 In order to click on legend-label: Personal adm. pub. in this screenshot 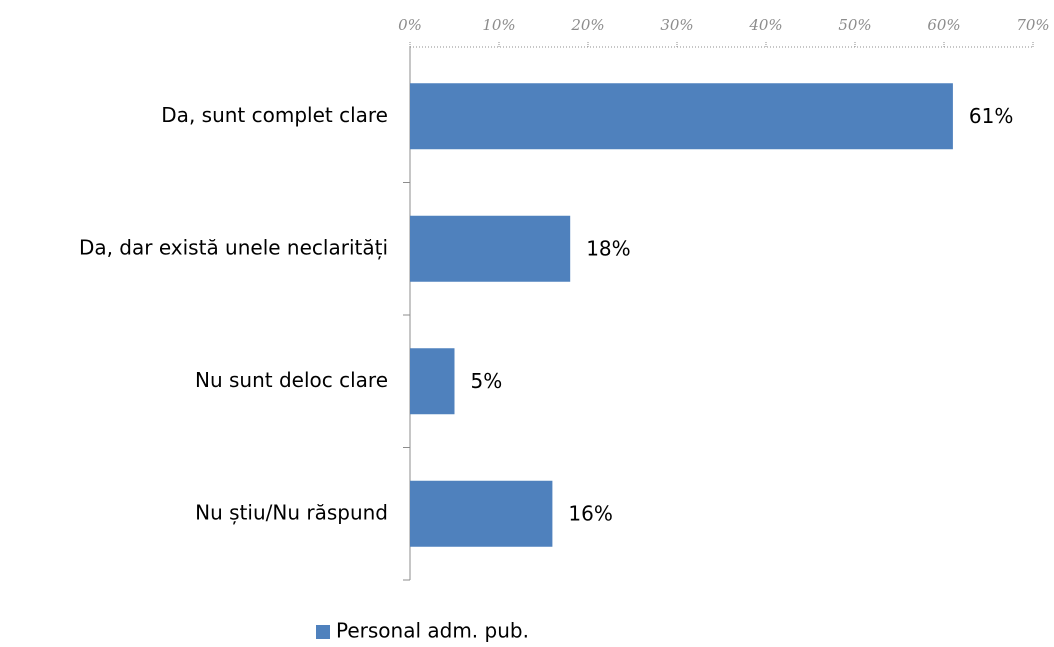, I will do `click(432, 631)`.